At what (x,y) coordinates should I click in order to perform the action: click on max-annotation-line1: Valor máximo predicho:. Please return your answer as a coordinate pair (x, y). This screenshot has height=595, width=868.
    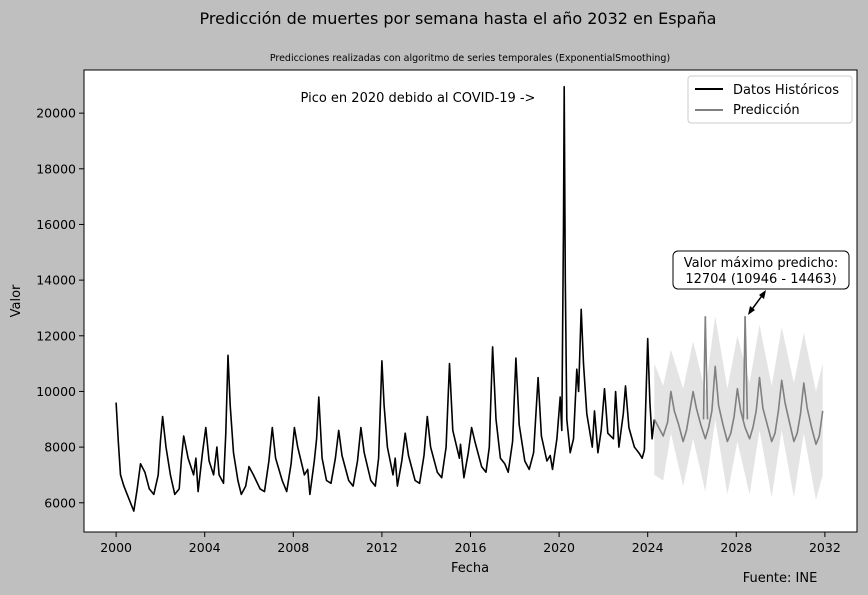
    Looking at the image, I should click on (761, 263).